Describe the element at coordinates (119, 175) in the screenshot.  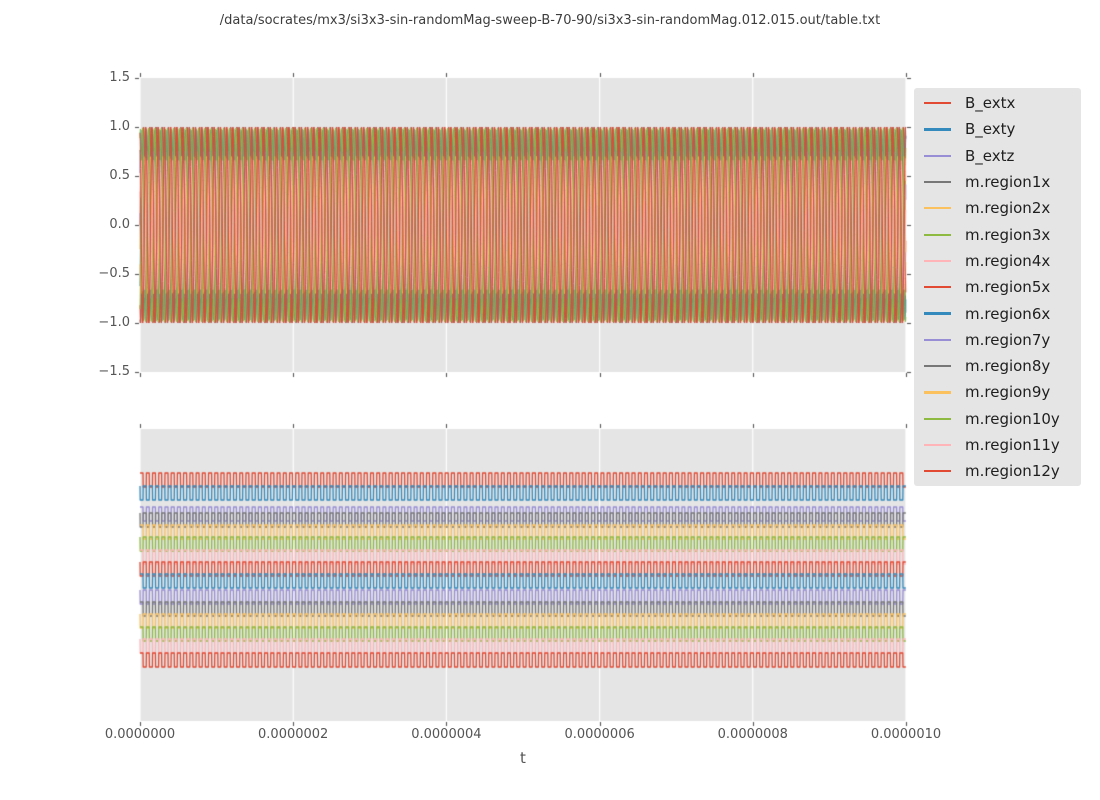
I see `y-tick-label: 0.5` at that location.